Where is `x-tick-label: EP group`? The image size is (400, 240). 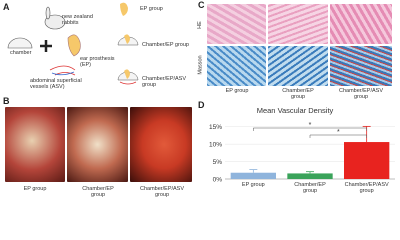
x-tick-label: EP group is located at coordinates (253, 185).